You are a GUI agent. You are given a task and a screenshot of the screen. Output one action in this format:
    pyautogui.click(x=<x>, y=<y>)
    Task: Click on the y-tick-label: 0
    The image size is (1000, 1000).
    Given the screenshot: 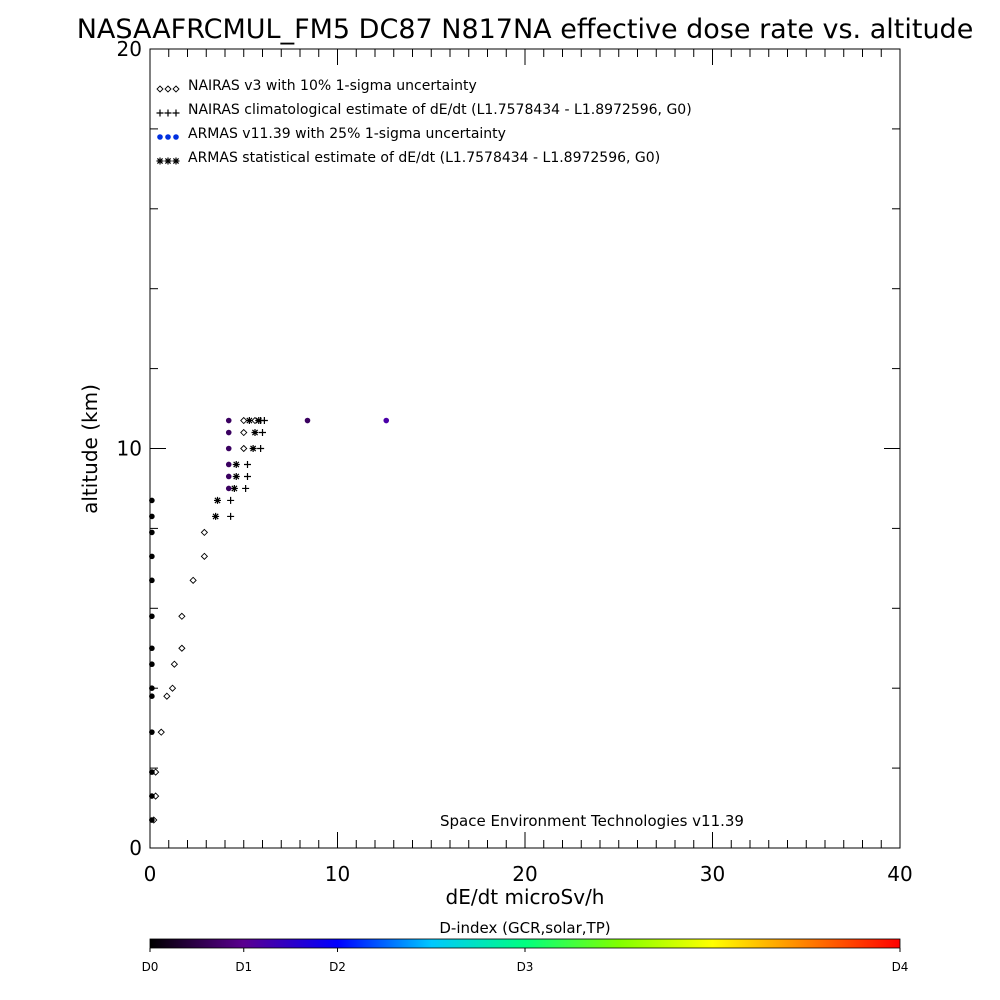 What is the action you would take?
    pyautogui.click(x=135, y=848)
    